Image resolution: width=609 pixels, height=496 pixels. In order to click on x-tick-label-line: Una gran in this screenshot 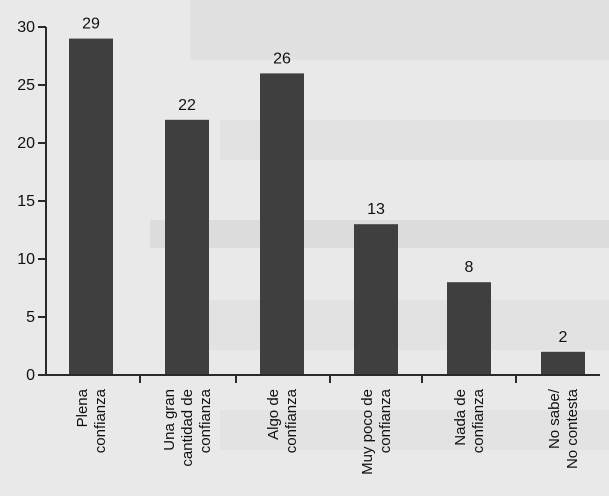, I will do `click(169, 420)`.